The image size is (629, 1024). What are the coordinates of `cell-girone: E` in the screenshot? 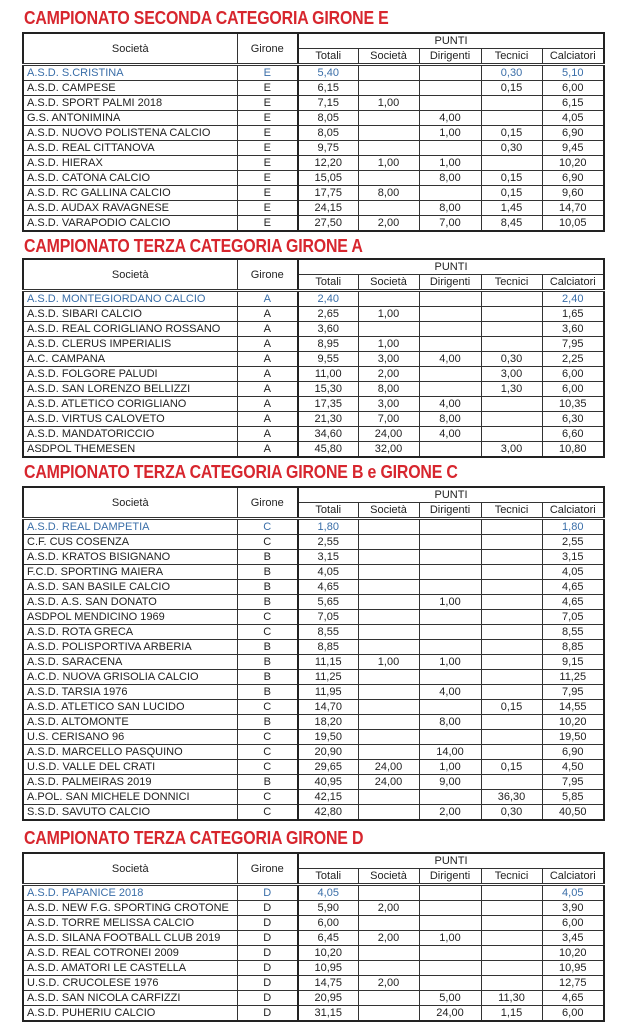 It's located at (267, 103).